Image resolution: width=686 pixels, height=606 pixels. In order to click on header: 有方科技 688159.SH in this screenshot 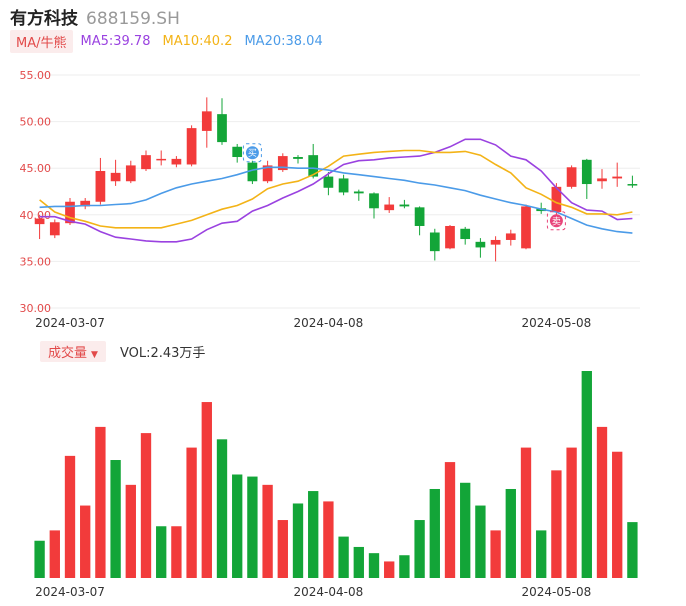, I will do `click(95, 16)`.